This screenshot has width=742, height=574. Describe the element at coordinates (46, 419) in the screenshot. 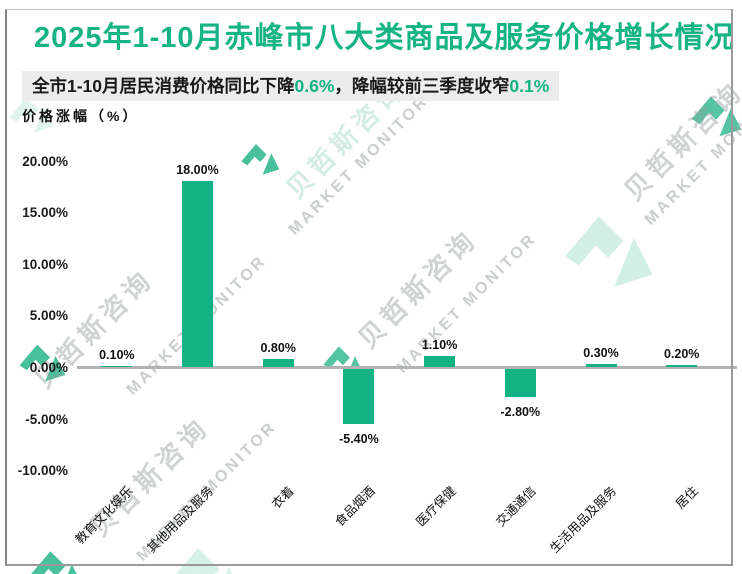

I see `y-axis-tick-label: -5.00%` at that location.